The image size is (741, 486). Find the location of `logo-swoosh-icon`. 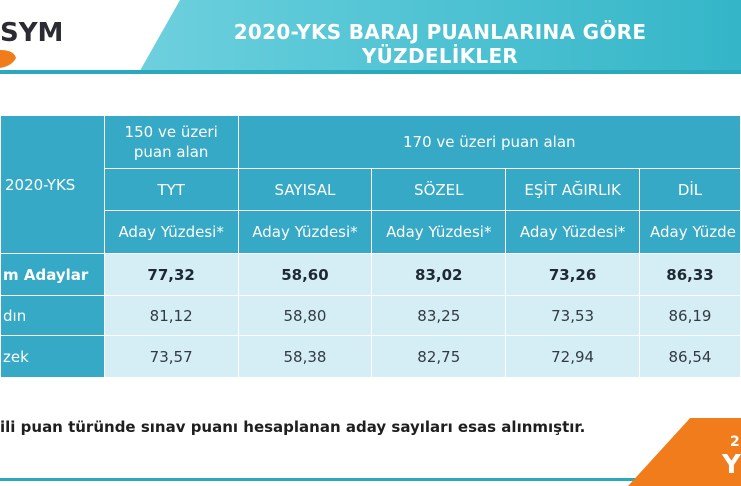

logo-swoosh-icon is located at coordinates (8, 59).